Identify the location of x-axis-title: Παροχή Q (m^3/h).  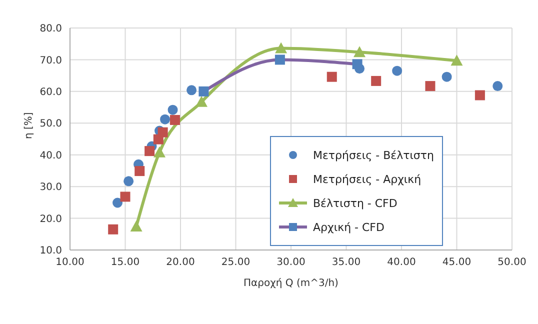
(291, 283).